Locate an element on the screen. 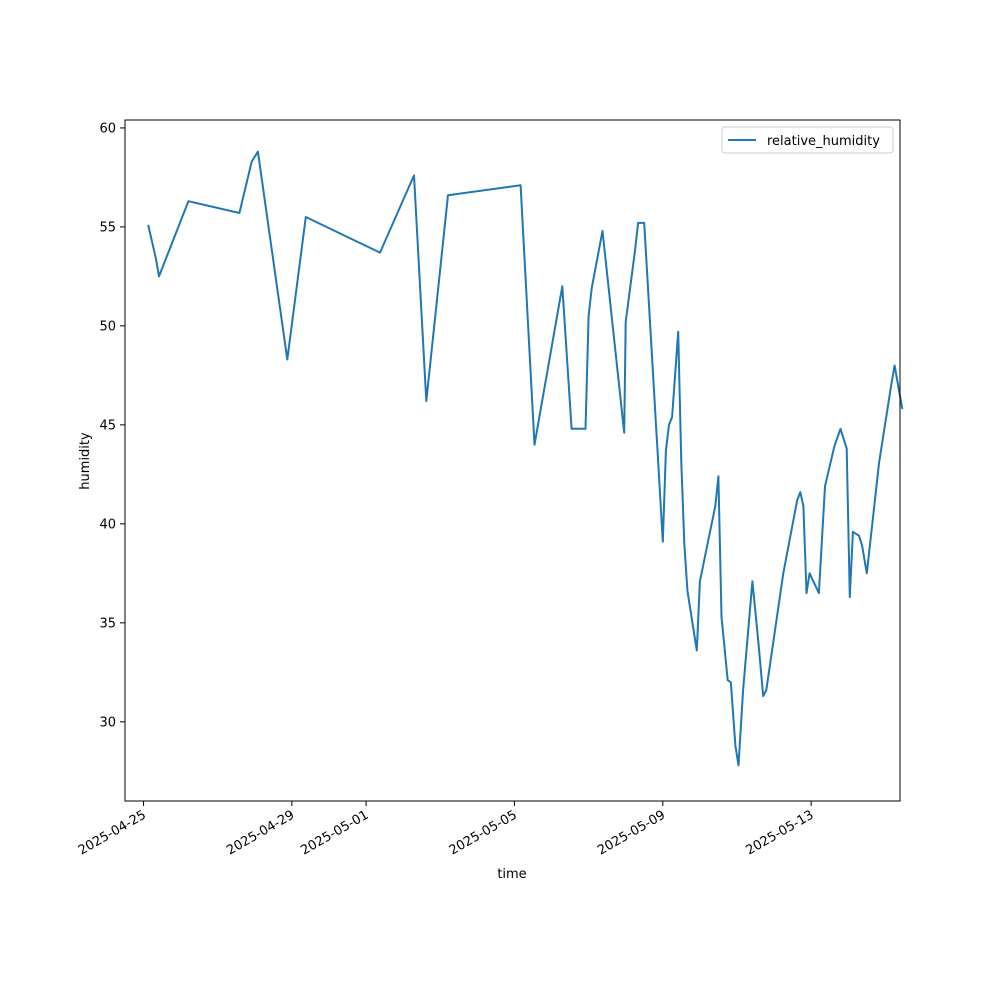 This screenshot has height=1000, width=1000. y-axis: 30 35 40 45 50 55 60 is located at coordinates (112, 425).